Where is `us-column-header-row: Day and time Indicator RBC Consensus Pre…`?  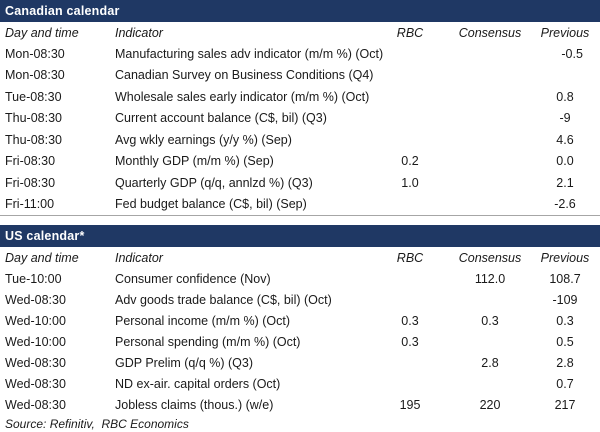
us-column-header-row: Day and time Indicator RBC Consensus Pre… is located at coordinates (300, 257).